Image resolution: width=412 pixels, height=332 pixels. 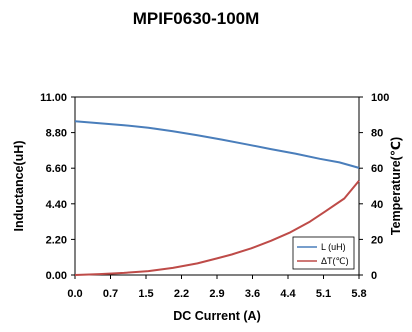 I want to click on legend-box, so click(x=323, y=253).